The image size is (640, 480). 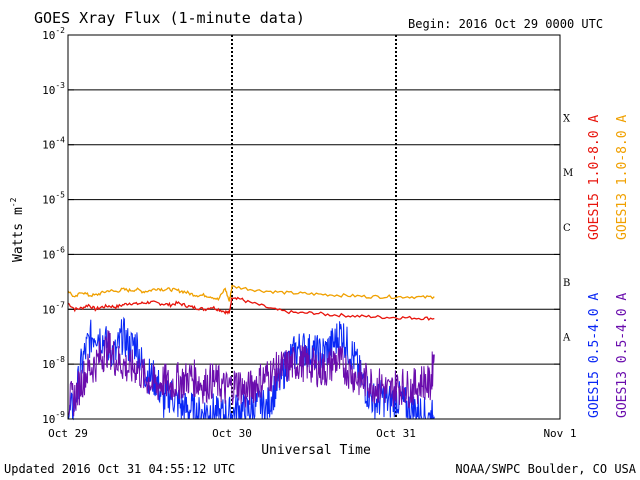 What do you see at coordinates (18, 234) in the screenshot?
I see `y-axis-label-text: Watts m` at bounding box center [18, 234].